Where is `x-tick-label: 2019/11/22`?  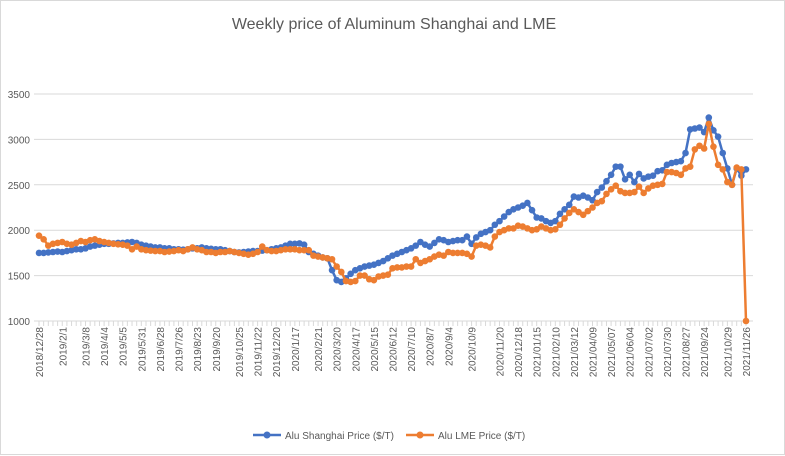 x-tick-label: 2019/11/22 is located at coordinates (259, 352).